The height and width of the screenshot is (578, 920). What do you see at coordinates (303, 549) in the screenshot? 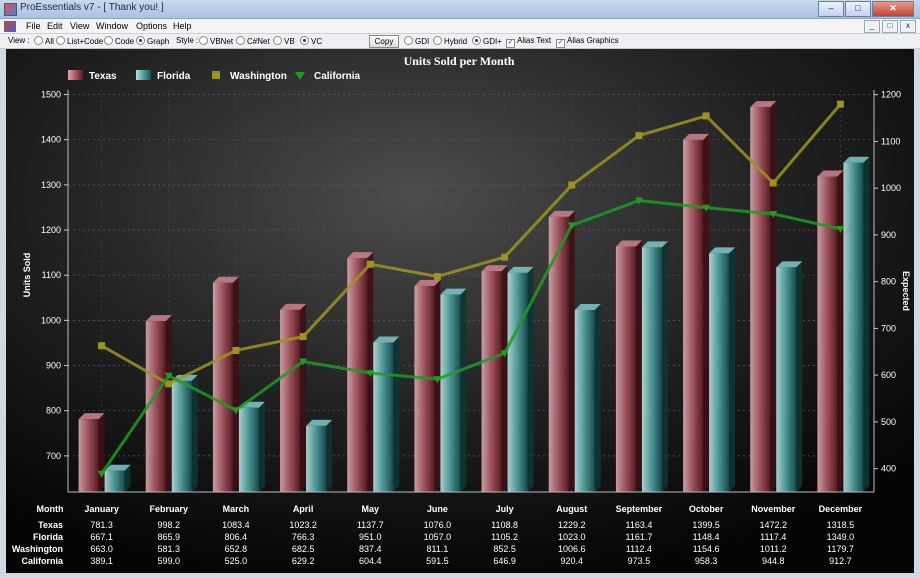
I see `table-cell-washington-3: 682.5` at bounding box center [303, 549].